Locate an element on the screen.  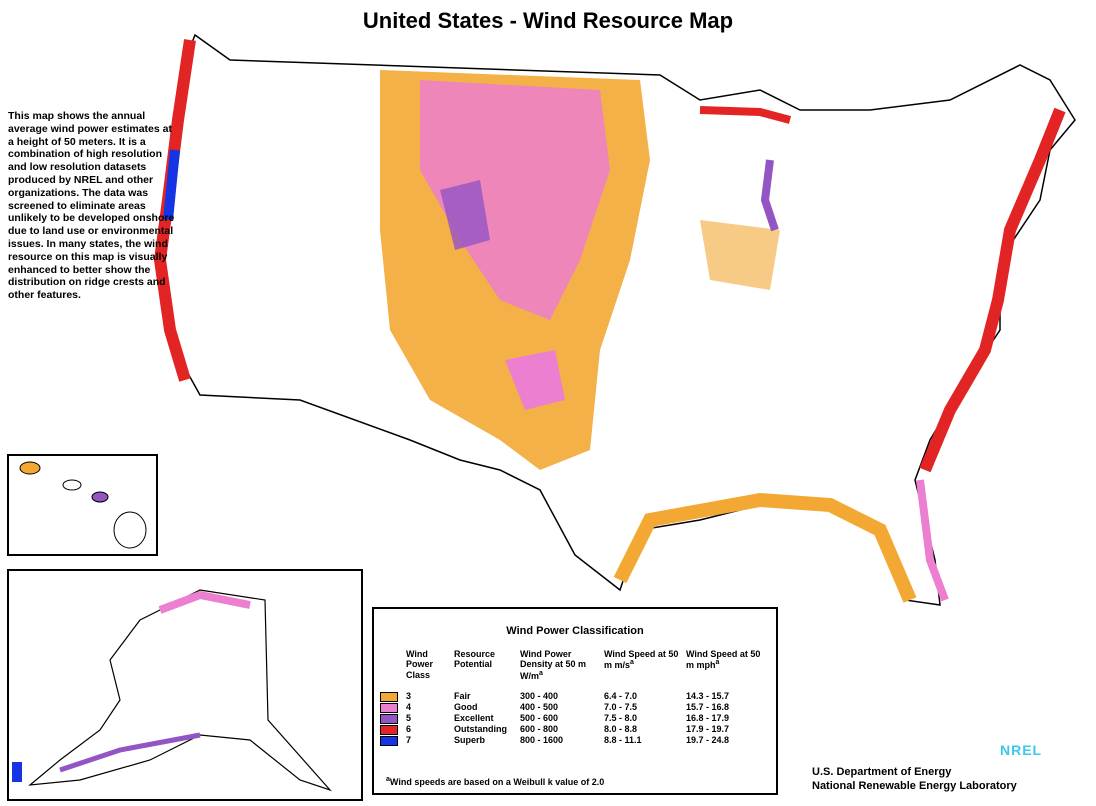
spacer is located at coordinates (393, 670).